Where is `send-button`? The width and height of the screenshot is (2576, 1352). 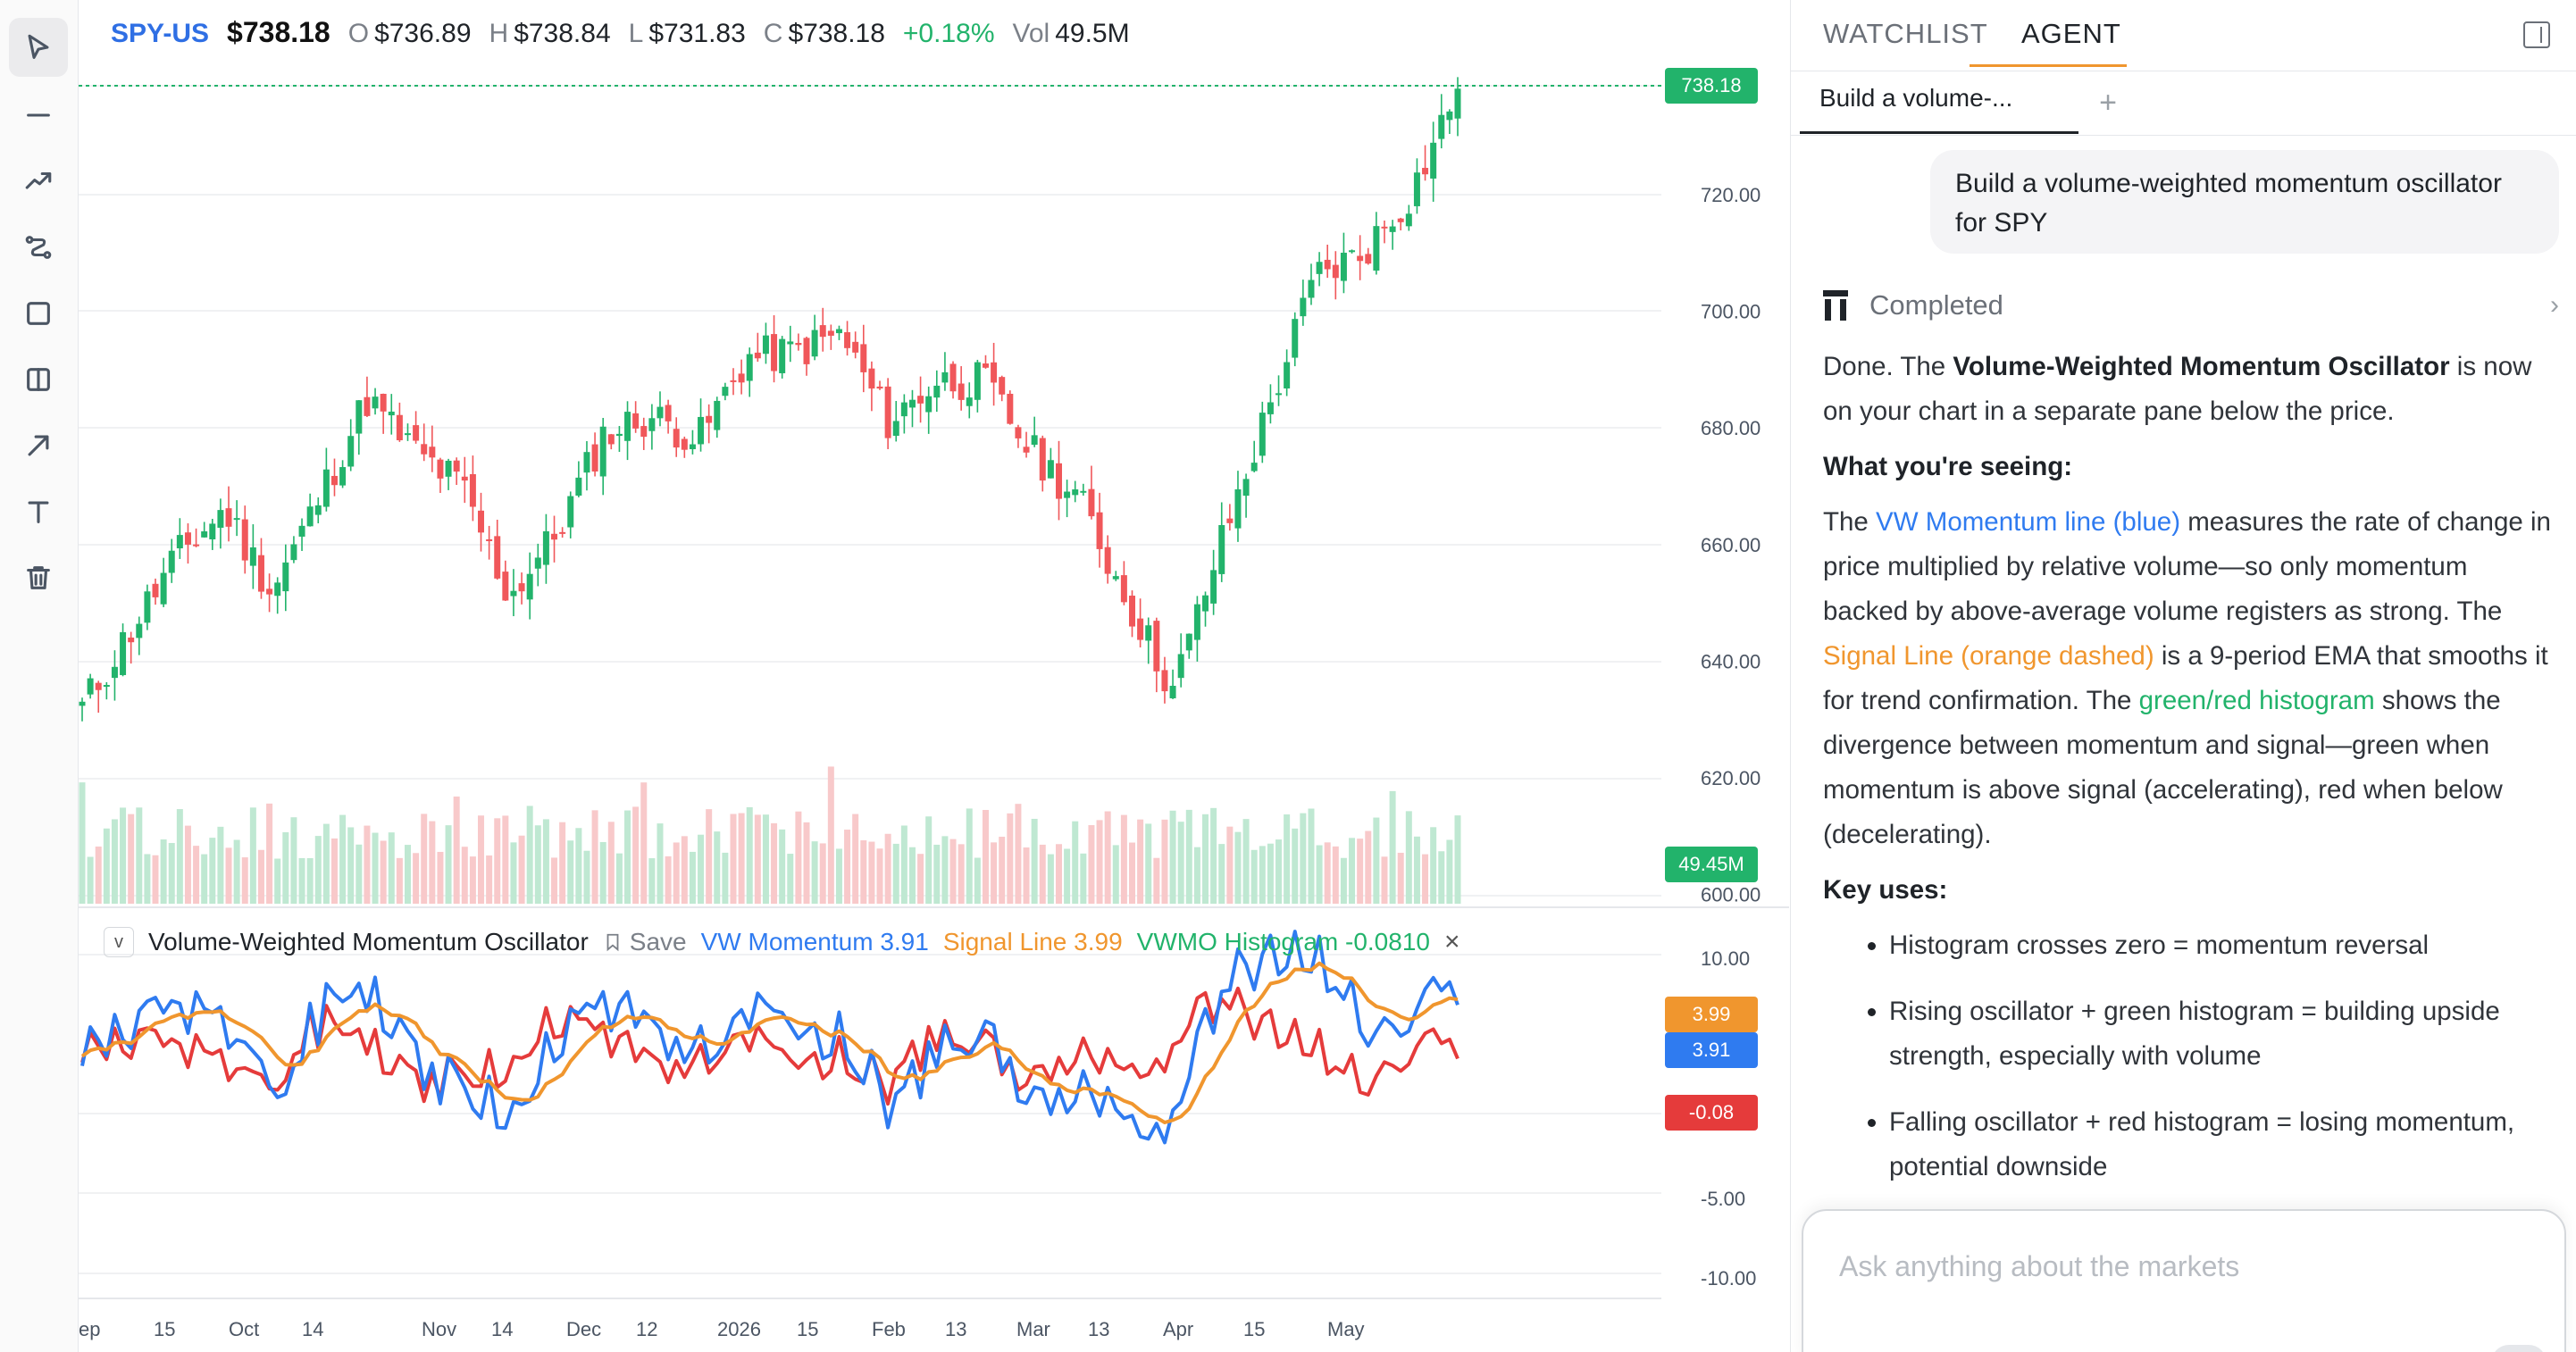 send-button is located at coordinates (2519, 1348).